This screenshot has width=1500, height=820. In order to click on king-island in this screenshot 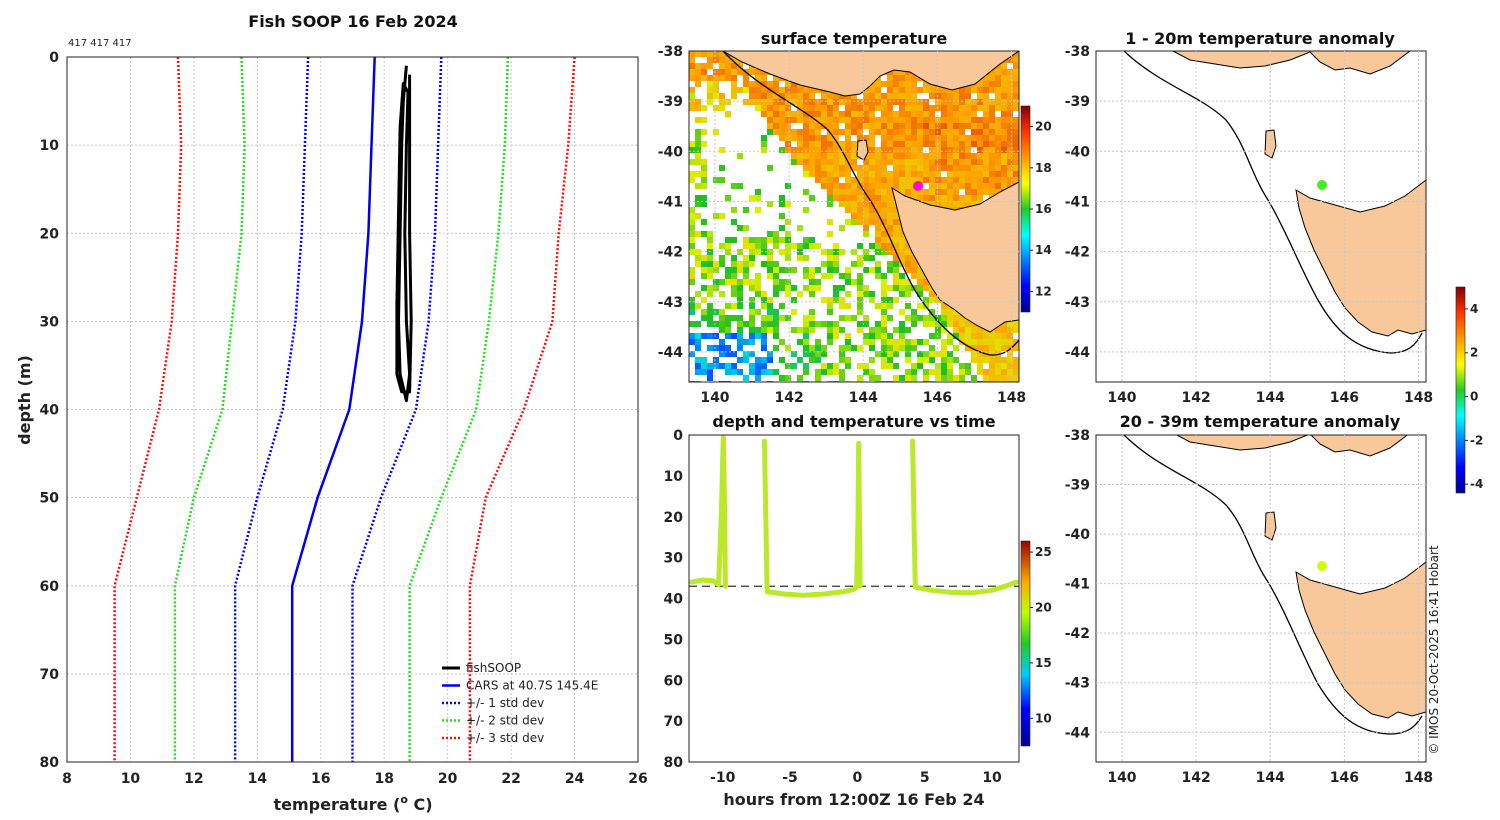, I will do `click(862, 150)`.